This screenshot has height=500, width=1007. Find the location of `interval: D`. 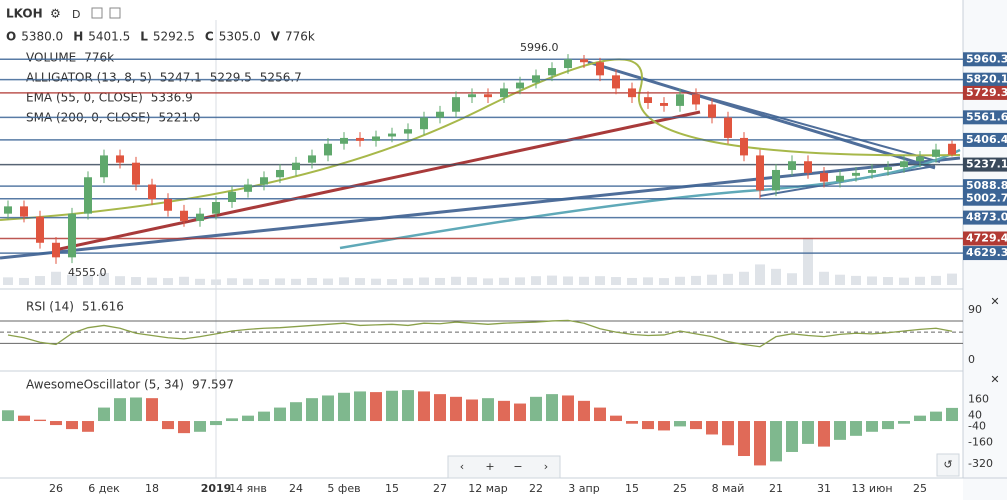

interval: D is located at coordinates (76, 14).